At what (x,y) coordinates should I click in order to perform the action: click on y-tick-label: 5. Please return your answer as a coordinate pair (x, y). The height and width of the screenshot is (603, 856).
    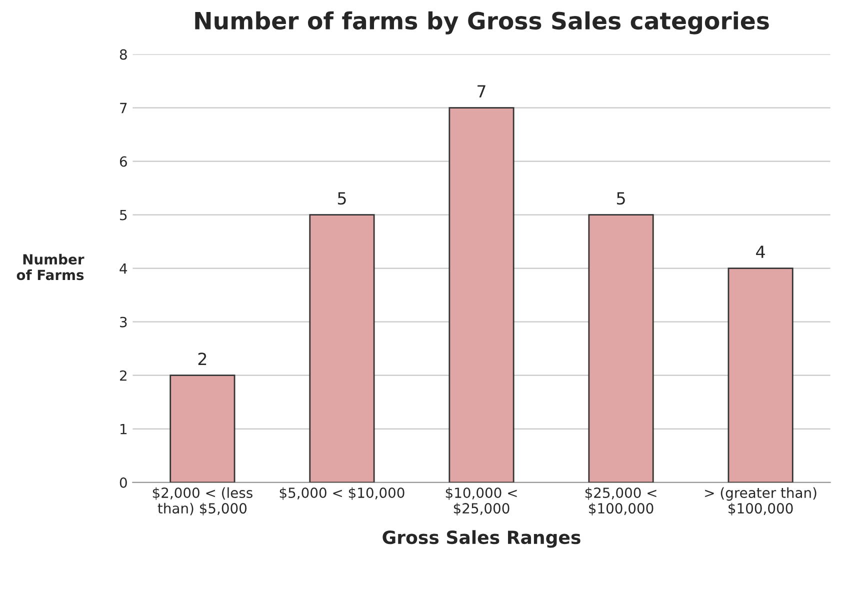
    Looking at the image, I should click on (123, 215).